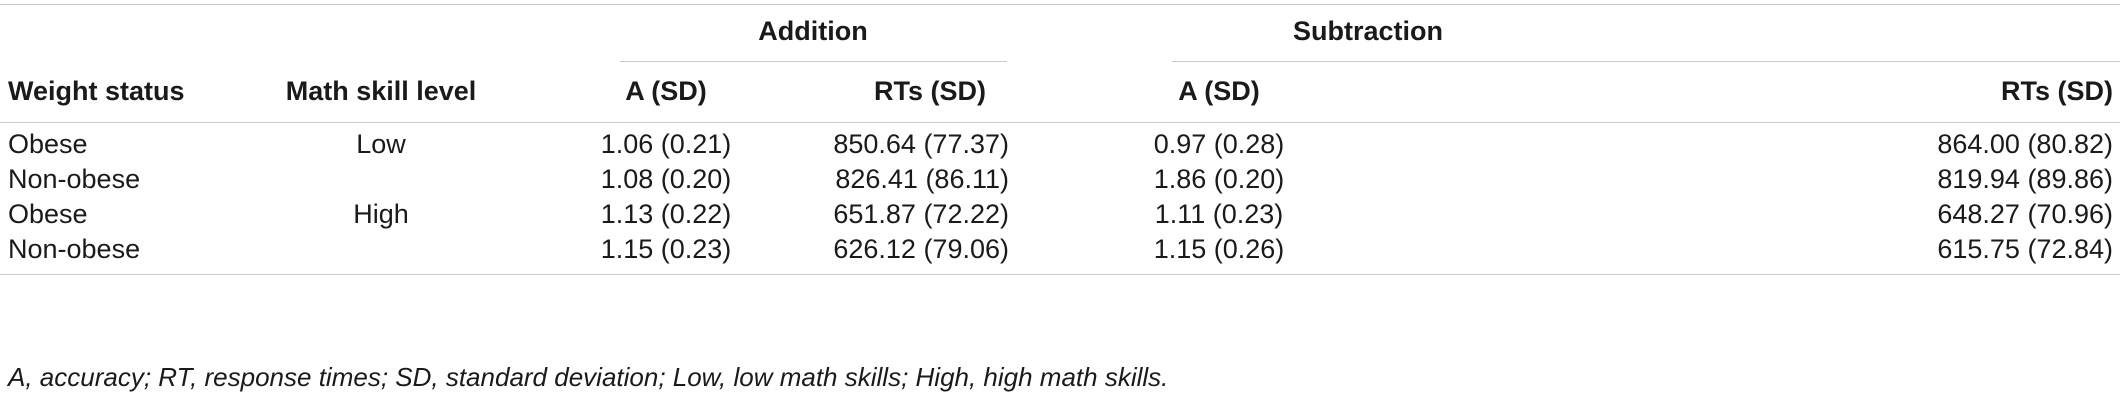 This screenshot has height=420, width=2120. What do you see at coordinates (922, 179) in the screenshot?
I see `cell-addition-rts: 826.41 (86.11)` at bounding box center [922, 179].